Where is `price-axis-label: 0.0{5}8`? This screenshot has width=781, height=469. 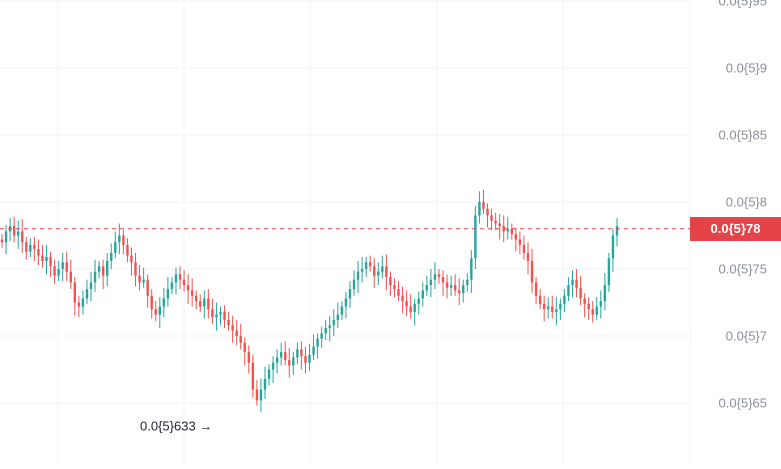
price-axis-label: 0.0{5}8 is located at coordinates (746, 202).